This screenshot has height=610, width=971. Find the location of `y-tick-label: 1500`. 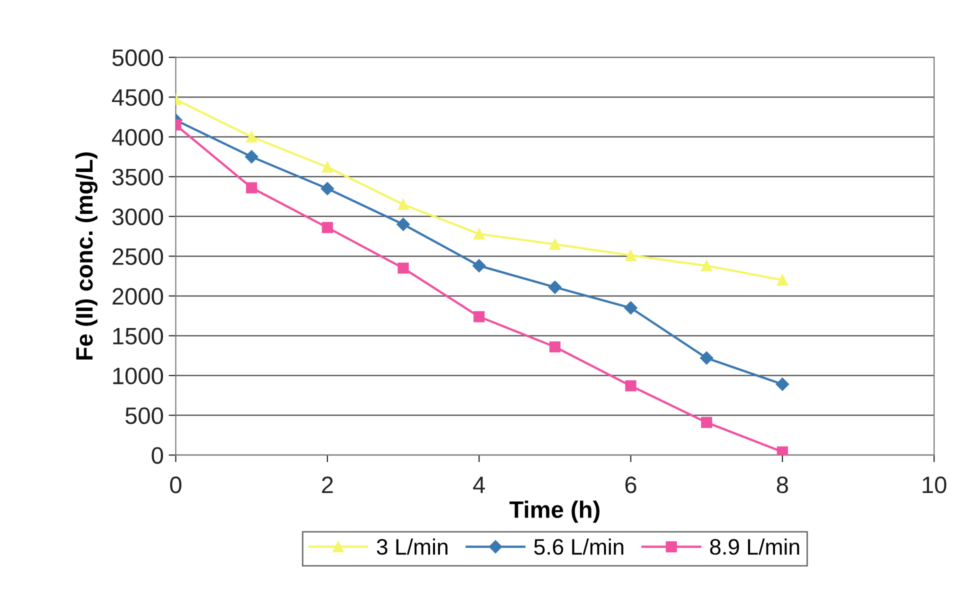

y-tick-label: 1500 is located at coordinates (138, 336).